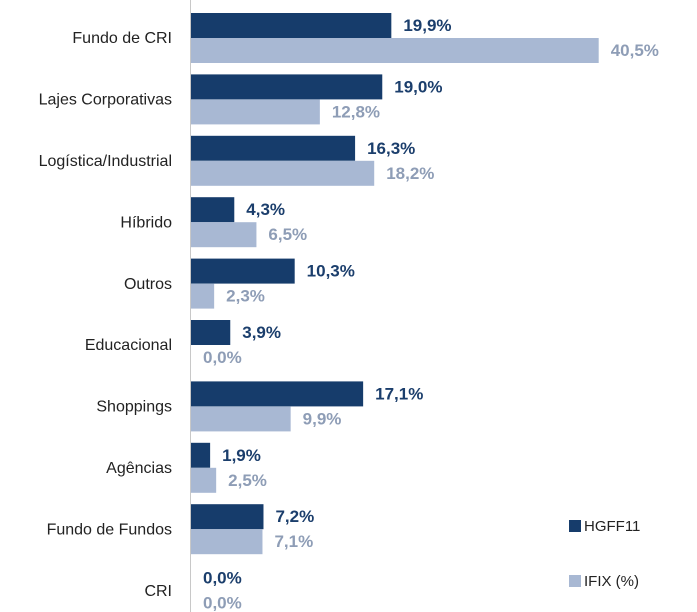  I want to click on category-label: Shoppings, so click(134, 407).